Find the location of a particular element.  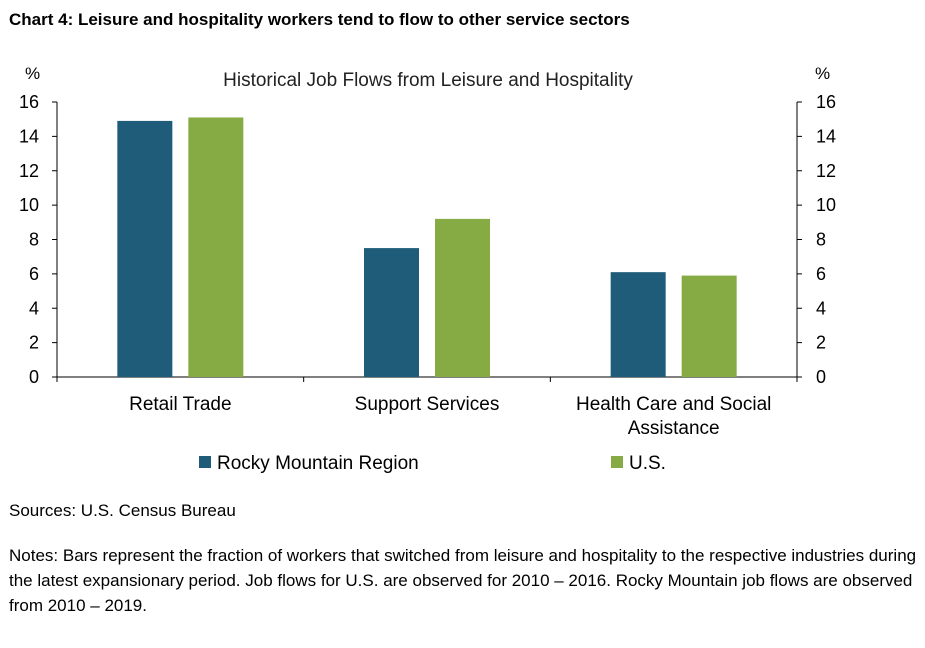

y-tick-label-left: 6 is located at coordinates (34, 274).